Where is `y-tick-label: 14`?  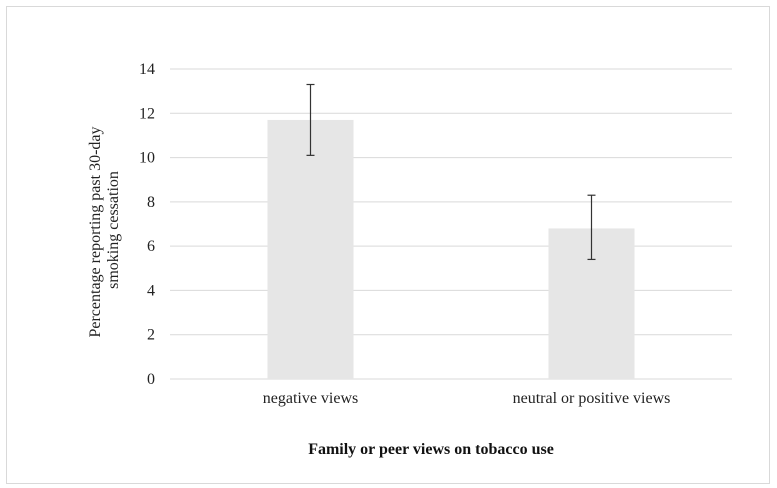
y-tick-label: 14 is located at coordinates (147, 69).